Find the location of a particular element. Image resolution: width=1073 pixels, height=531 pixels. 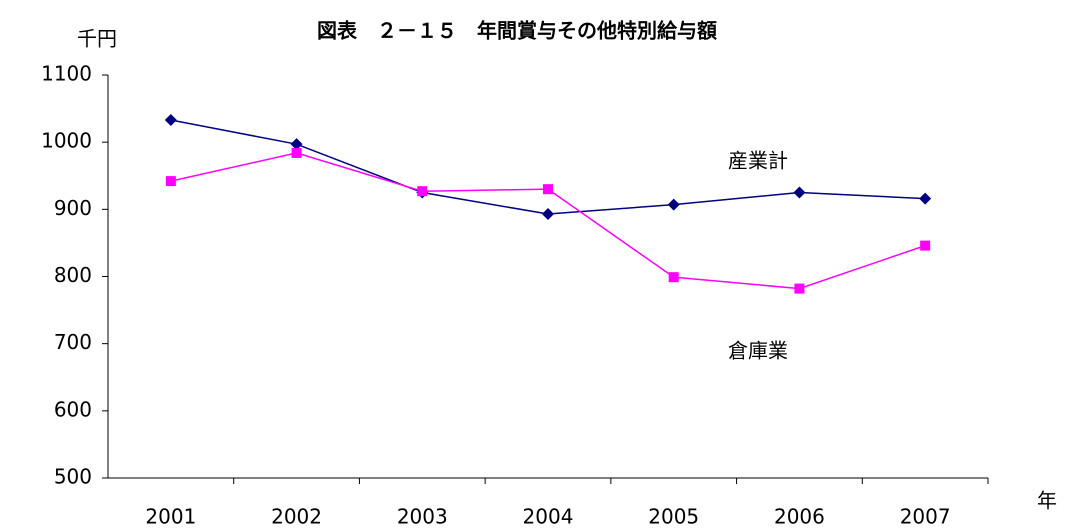

series-label: 倉庫業 is located at coordinates (758, 351).